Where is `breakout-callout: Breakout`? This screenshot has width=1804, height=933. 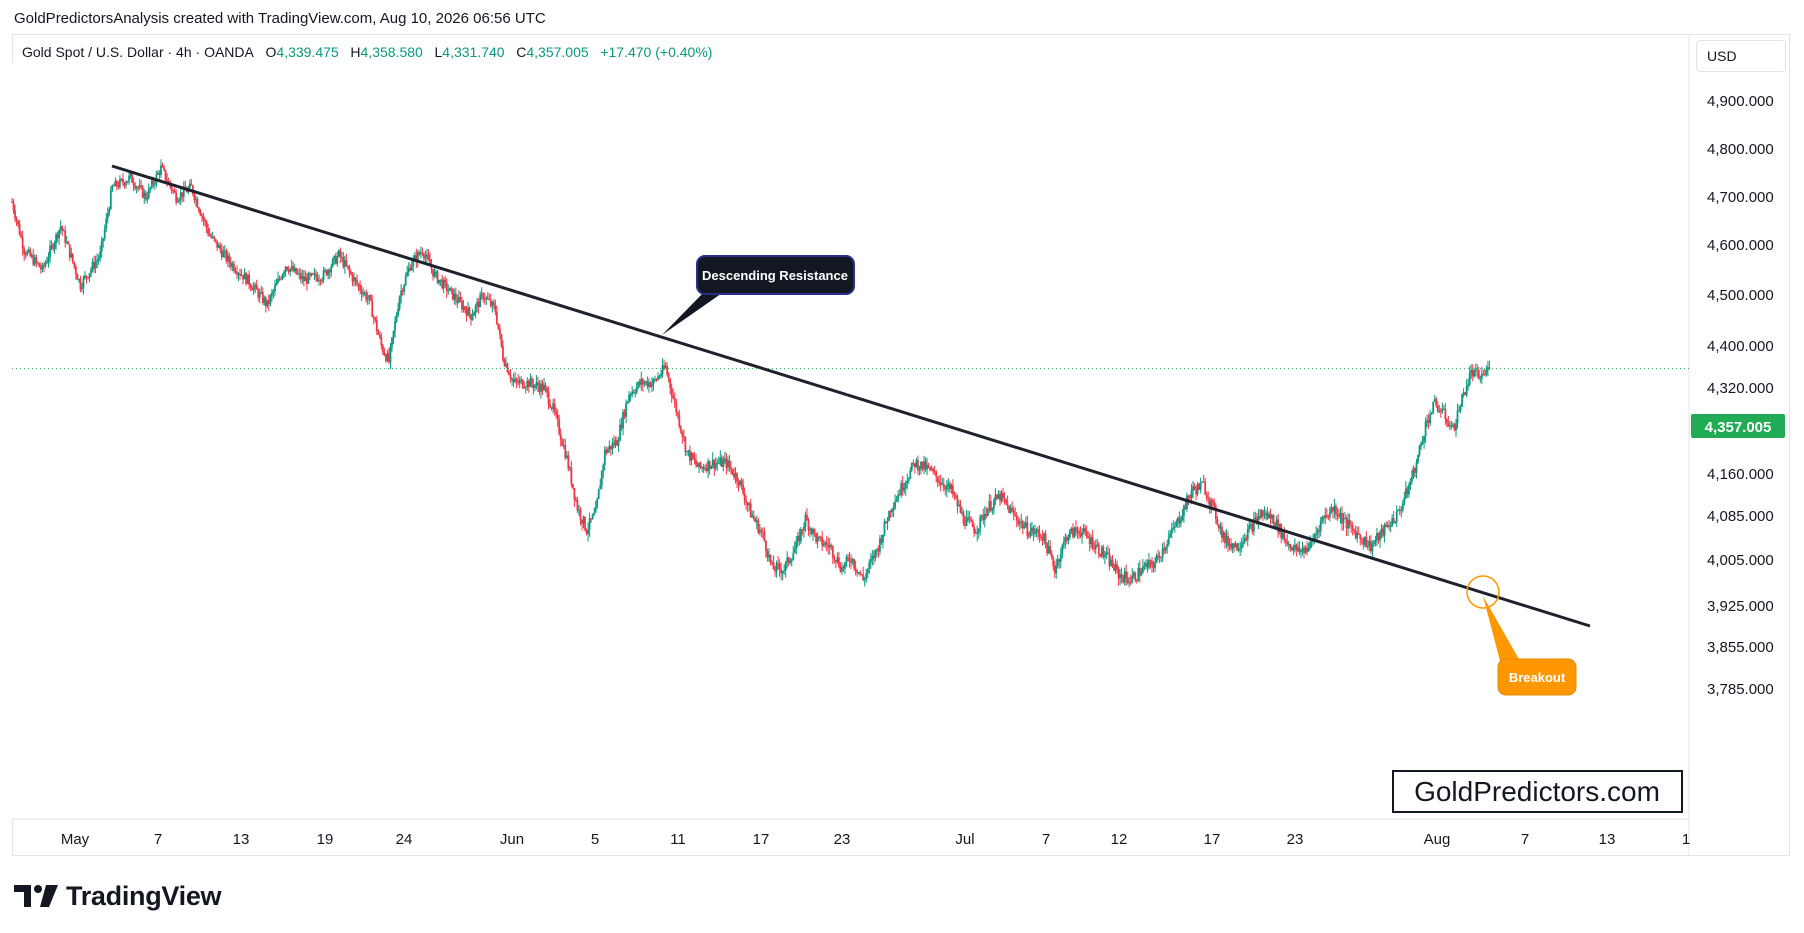
breakout-callout: Breakout is located at coordinates (1521, 635).